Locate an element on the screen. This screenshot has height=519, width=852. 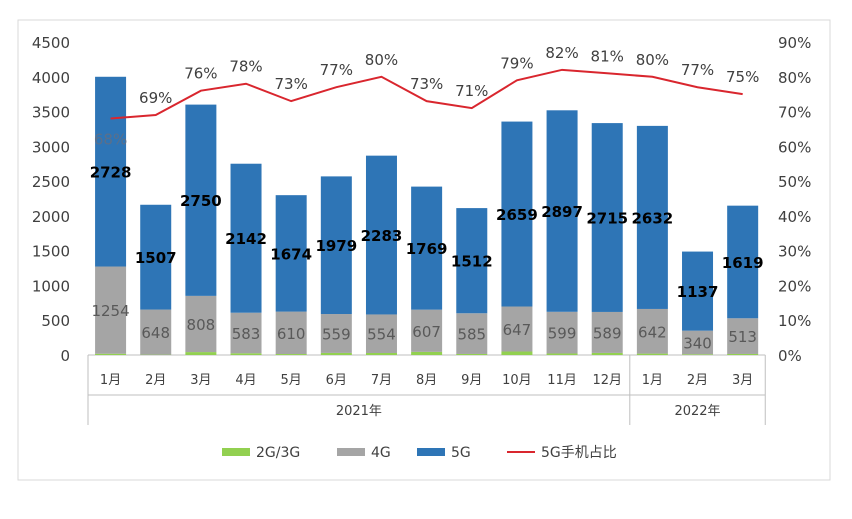
left-tick-label: 500 is located at coordinates (55, 321).